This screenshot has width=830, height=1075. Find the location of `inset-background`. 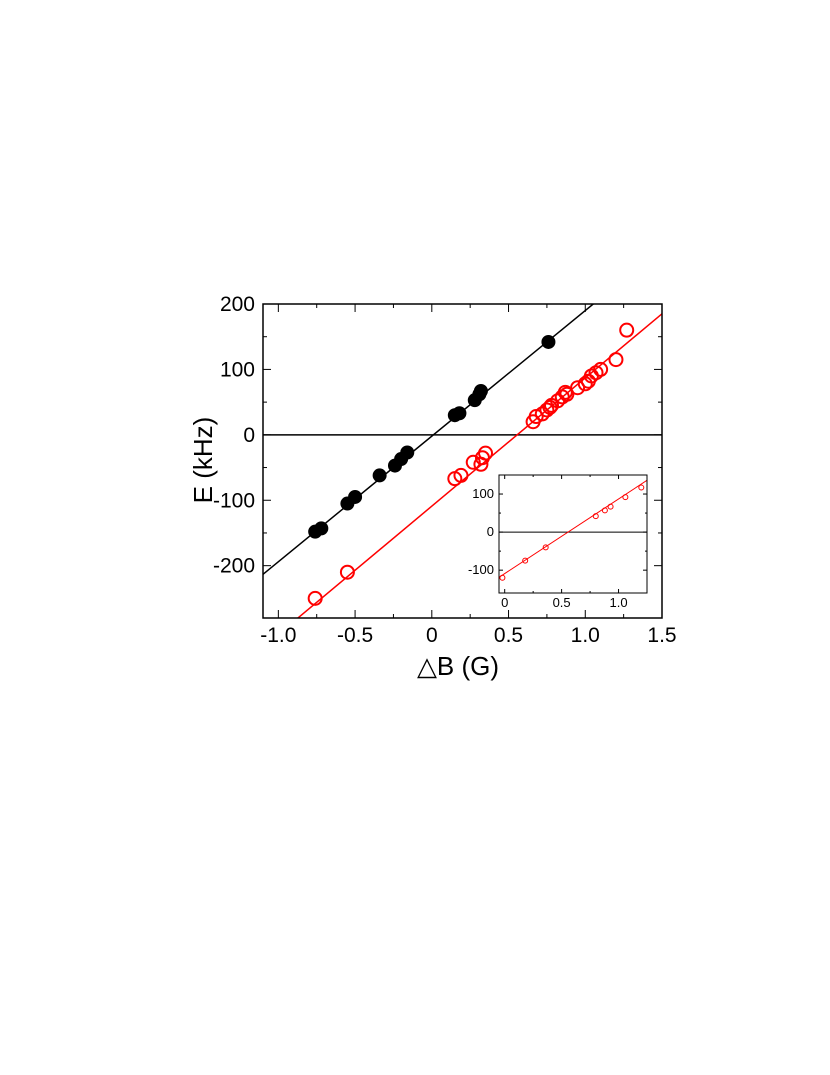

inset-background is located at coordinates (573, 534).